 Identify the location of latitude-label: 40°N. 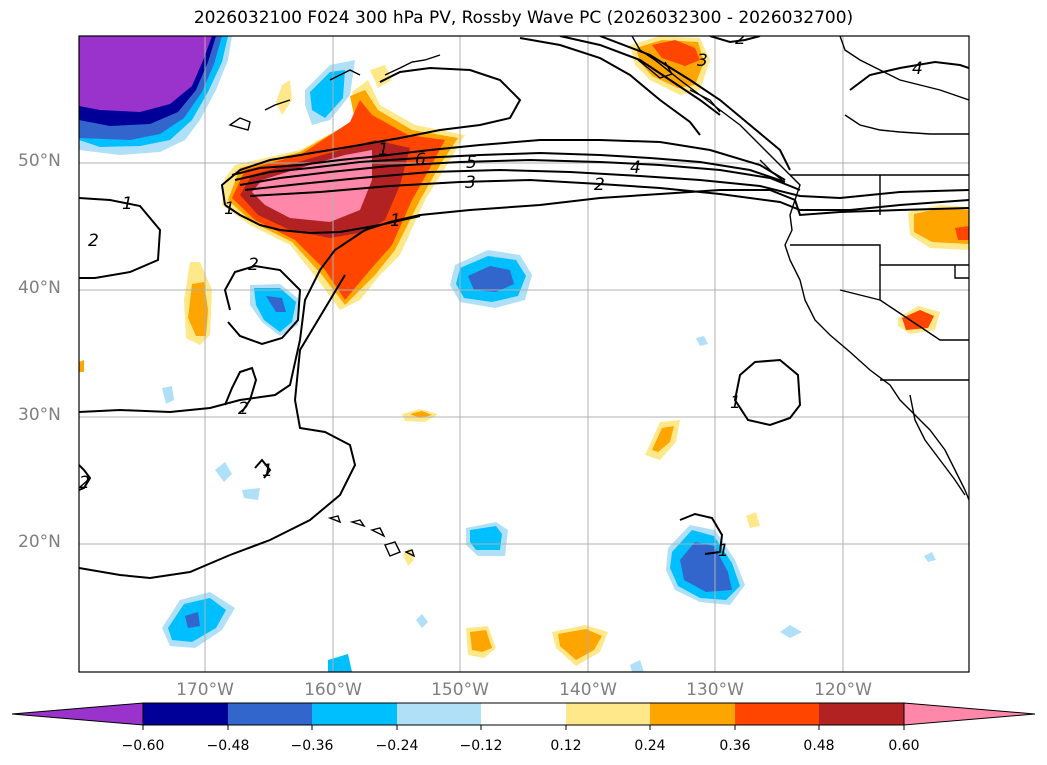
(39, 288).